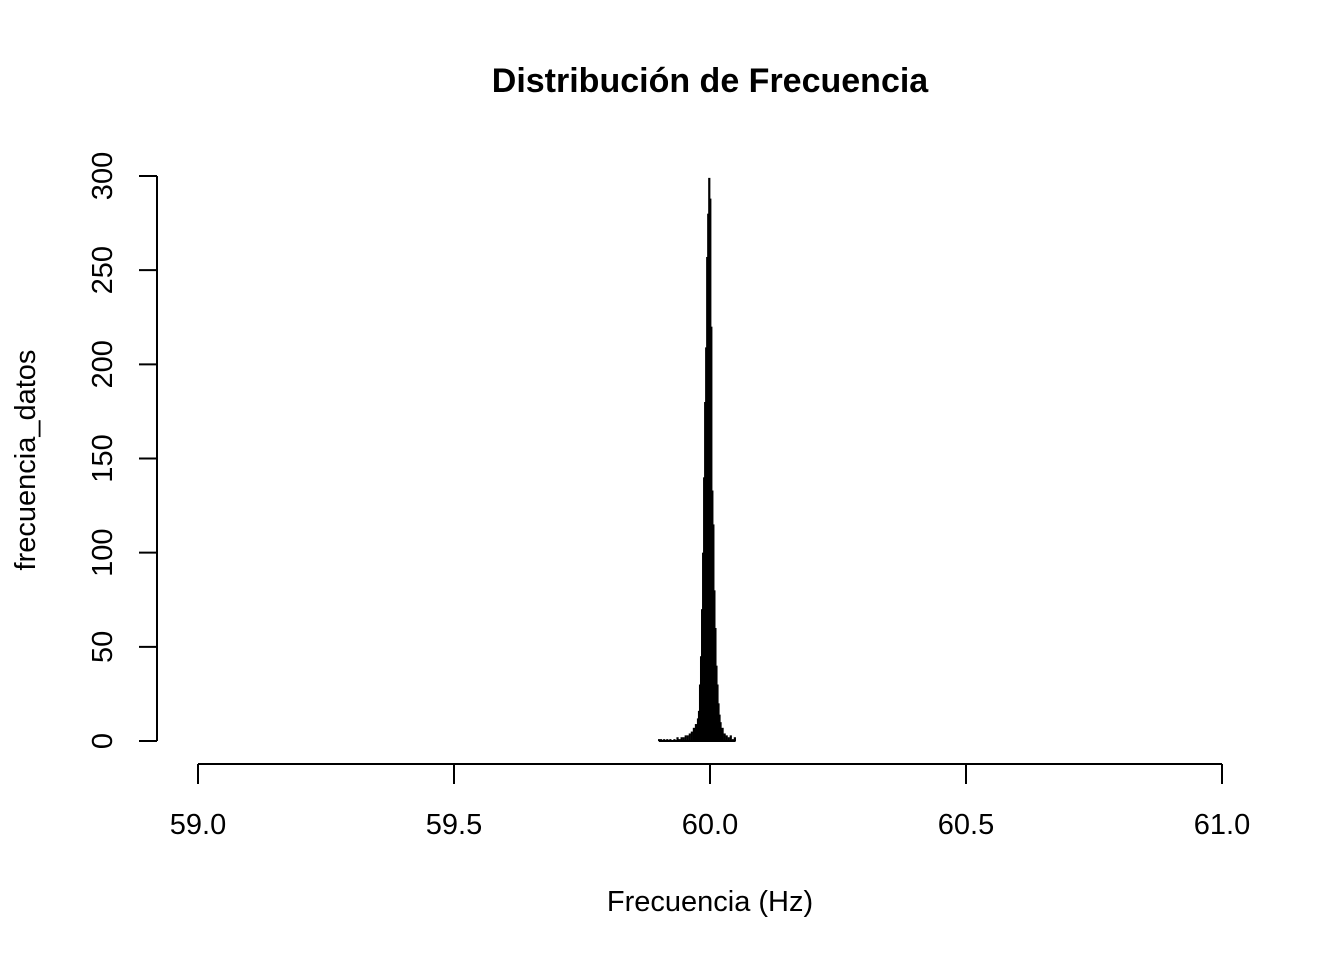 The width and height of the screenshot is (1344, 965). Describe the element at coordinates (103, 552) in the screenshot. I see `y-tick-label: 100` at that location.